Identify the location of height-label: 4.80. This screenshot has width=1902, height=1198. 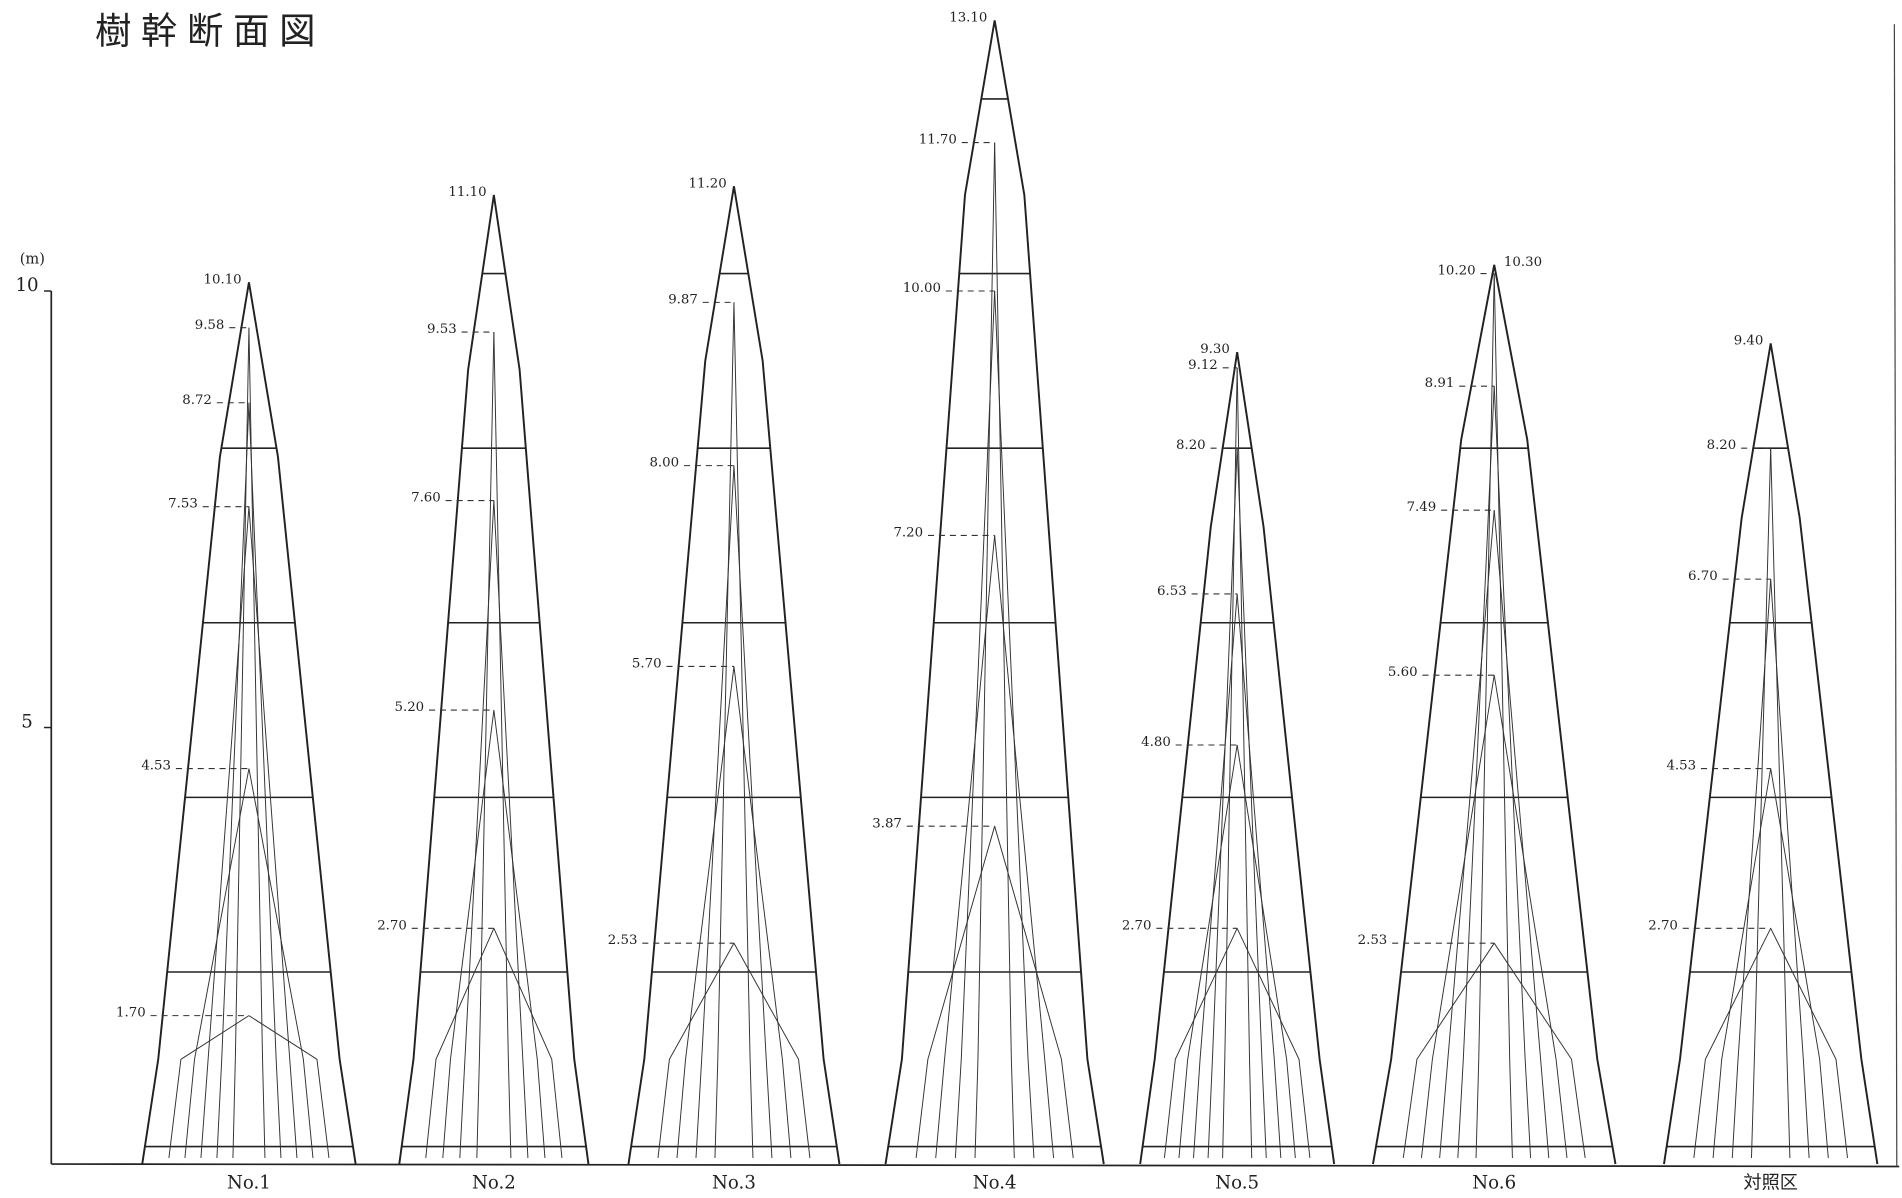
(1156, 742).